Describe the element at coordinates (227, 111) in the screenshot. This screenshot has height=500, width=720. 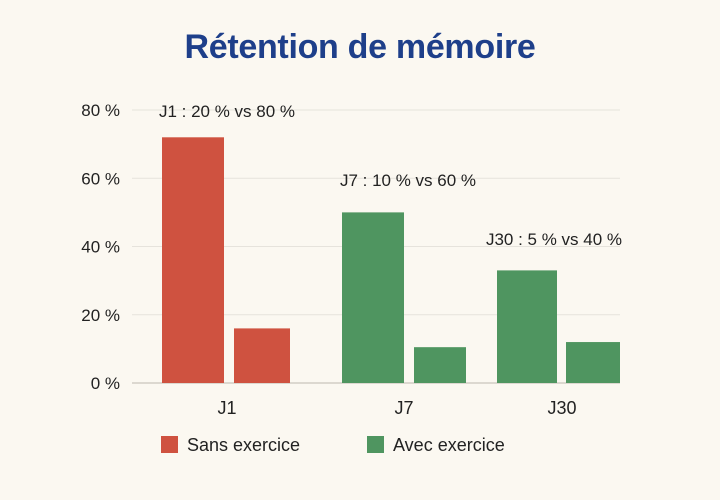
I see `annotation-j1: J1 : 20 % vs 80 %` at that location.